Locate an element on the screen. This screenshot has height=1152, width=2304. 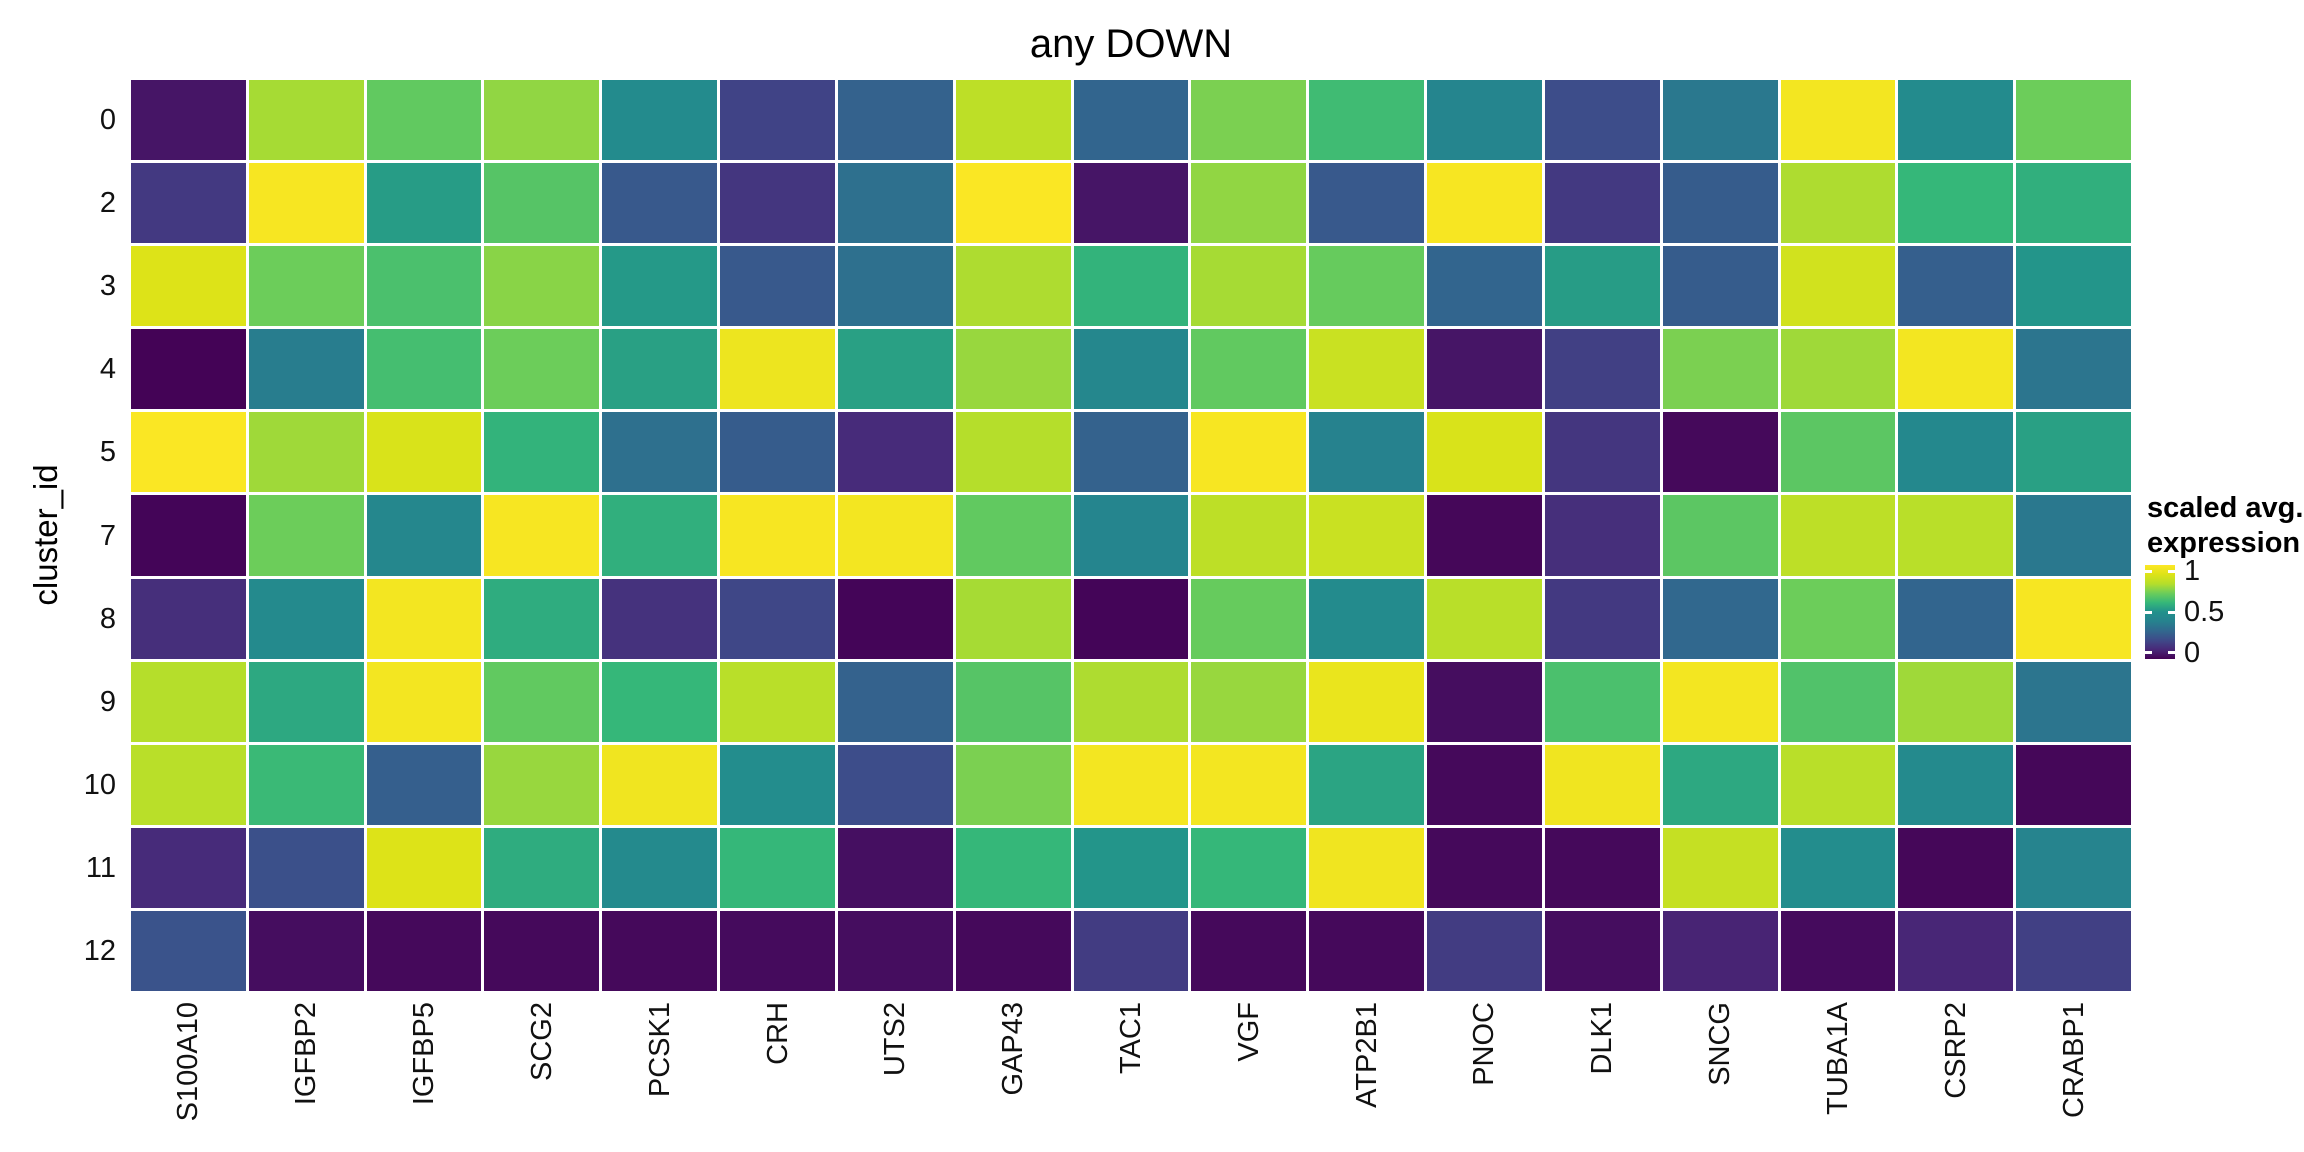
x-tick-label: CSRP2 is located at coordinates (1955, 1050).